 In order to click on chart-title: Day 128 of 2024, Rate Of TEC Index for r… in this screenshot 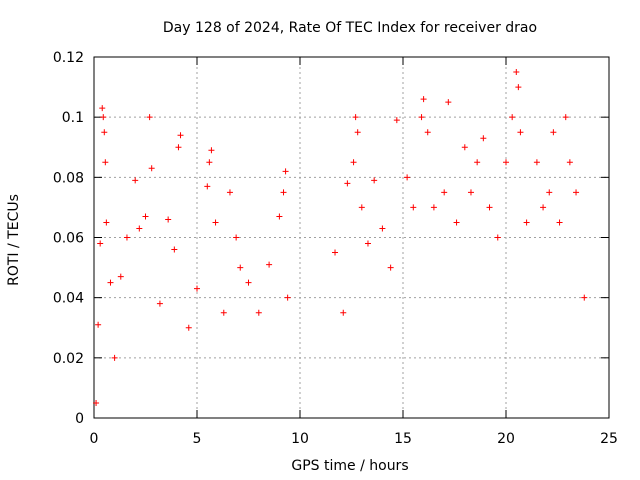, I will do `click(350, 28)`.